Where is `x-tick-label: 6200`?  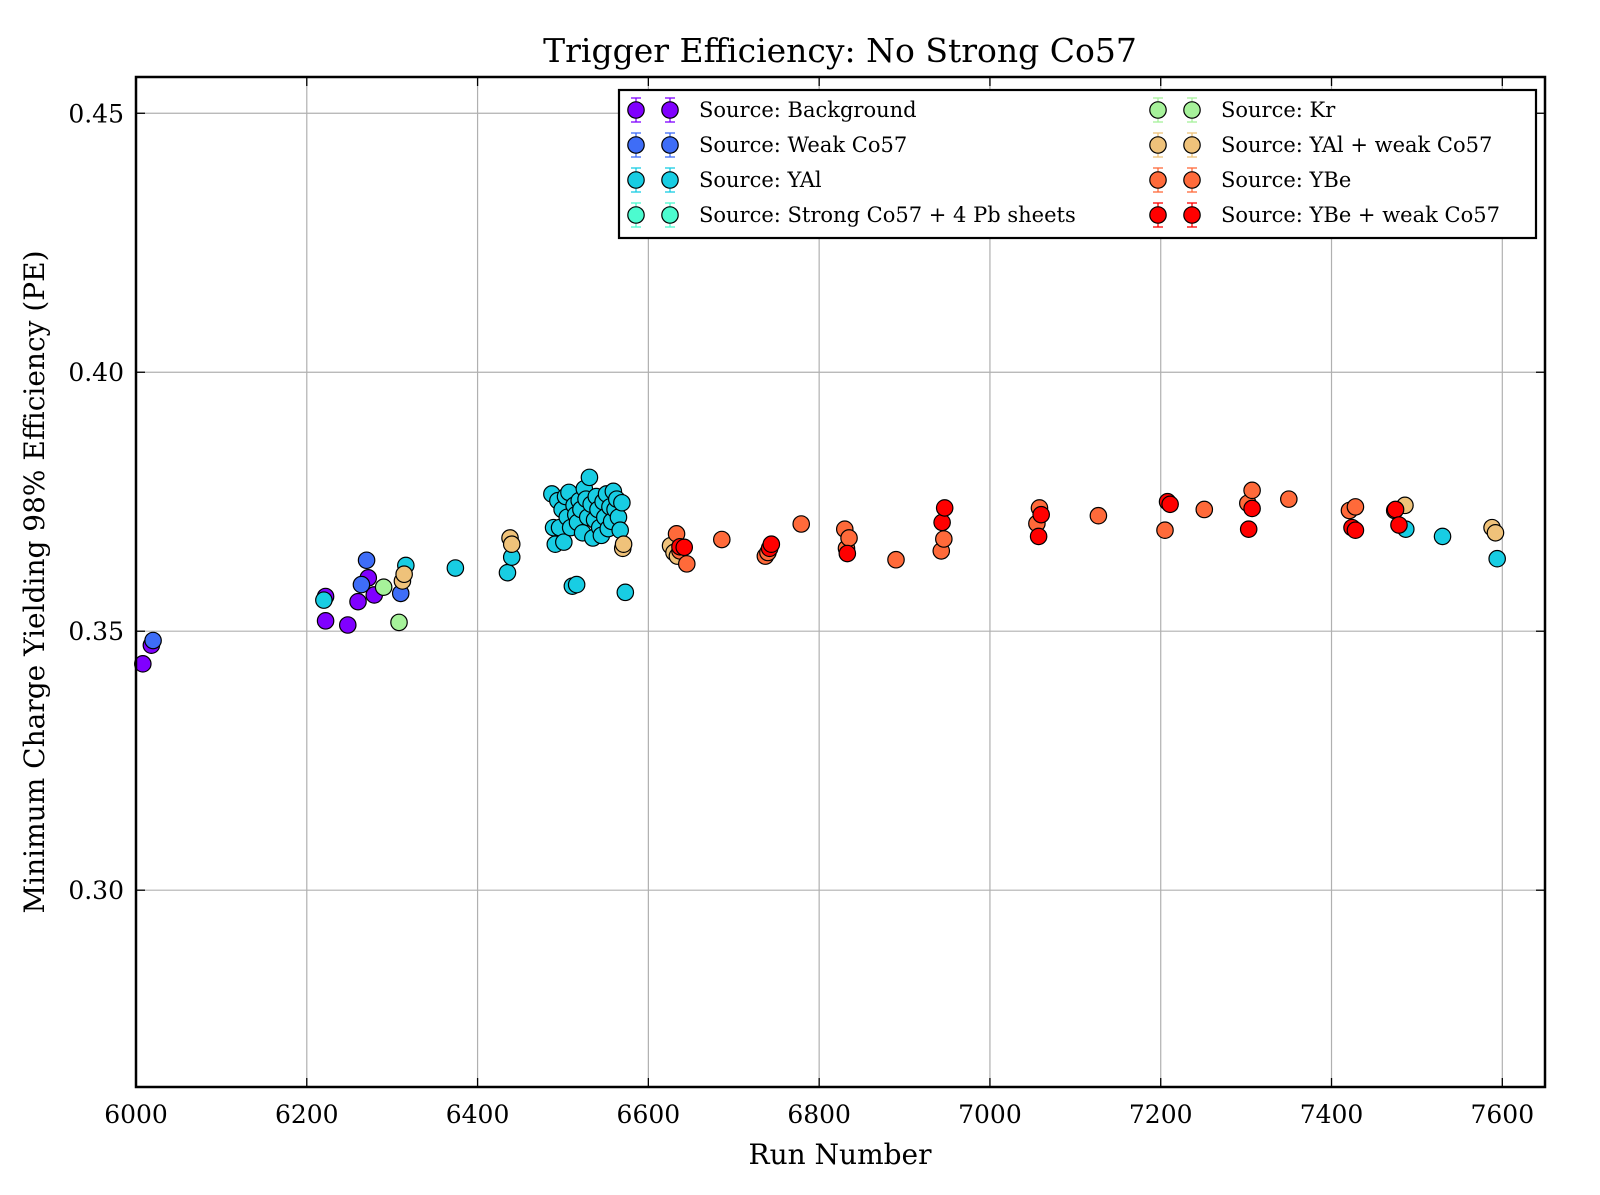 x-tick-label: 6200 is located at coordinates (307, 1114).